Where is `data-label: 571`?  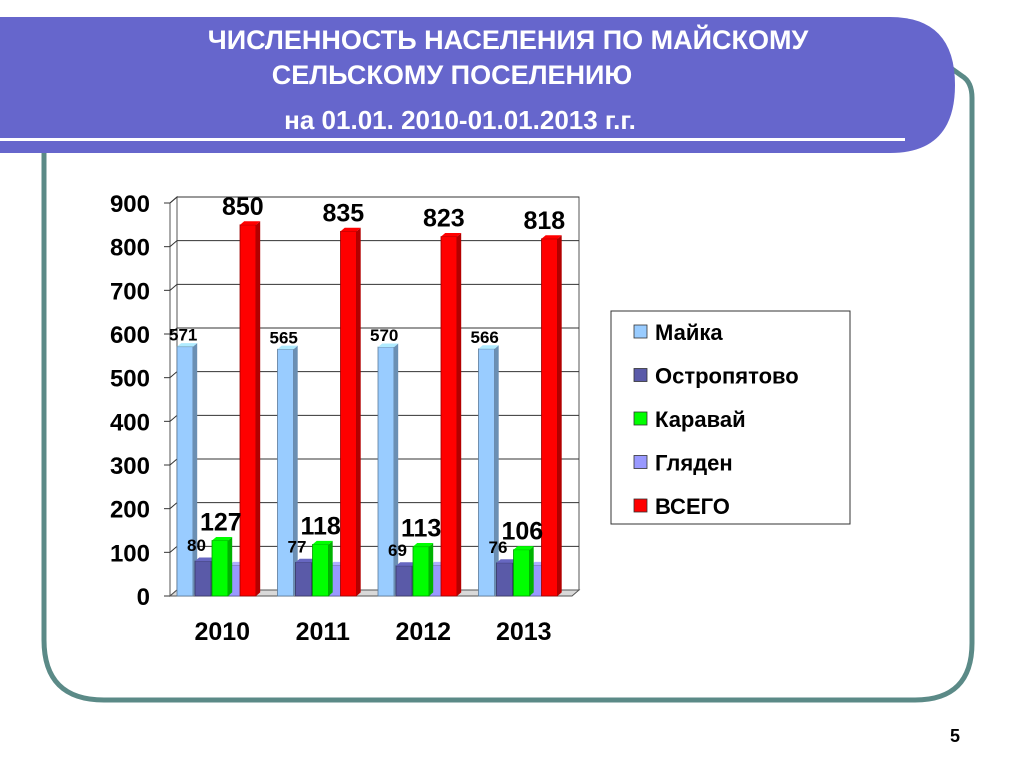 data-label: 571 is located at coordinates (183, 335).